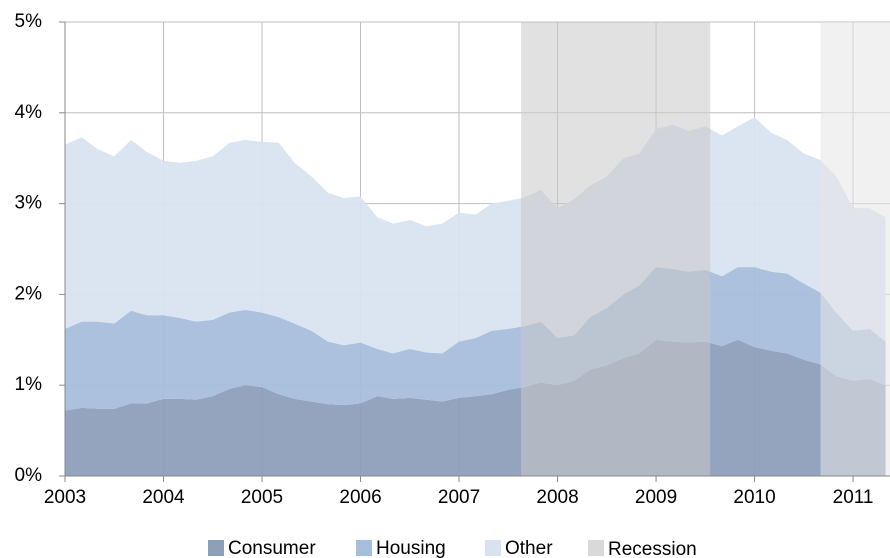 Image resolution: width=890 pixels, height=558 pixels. What do you see at coordinates (459, 497) in the screenshot?
I see `x-tick-label: 2007` at bounding box center [459, 497].